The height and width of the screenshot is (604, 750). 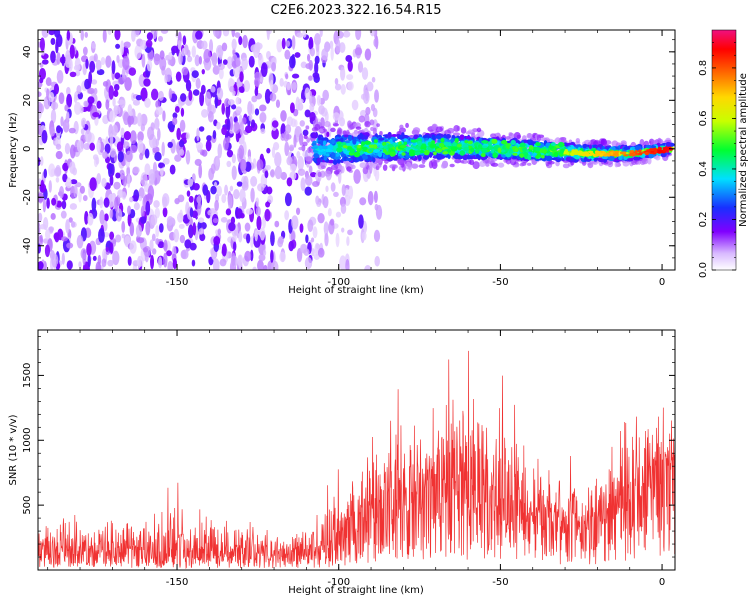 I want to click on colorbar-tick-label: 0.6, so click(x=703, y=118).